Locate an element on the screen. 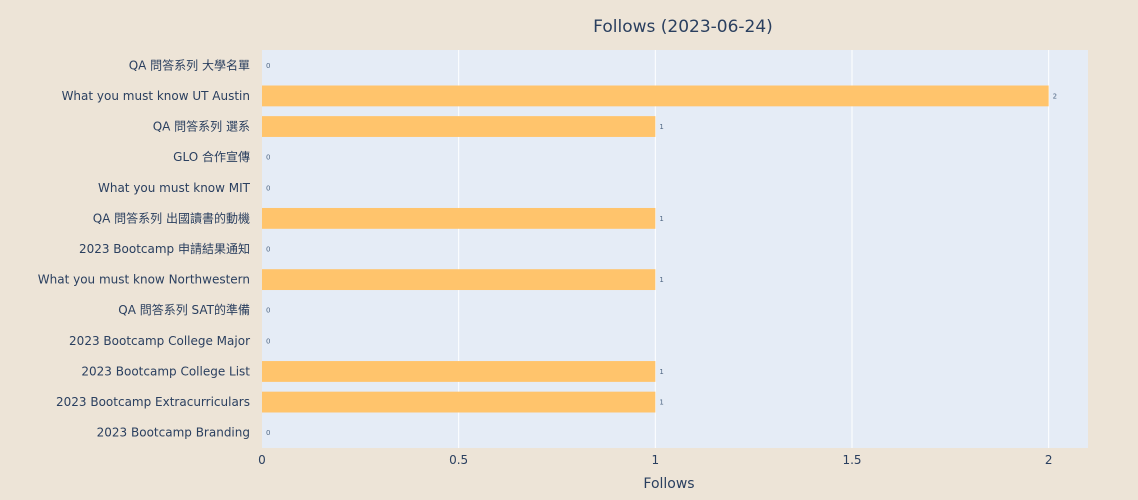  y-category-label: 2023 Bootcamp Extracurriculars is located at coordinates (153, 402).